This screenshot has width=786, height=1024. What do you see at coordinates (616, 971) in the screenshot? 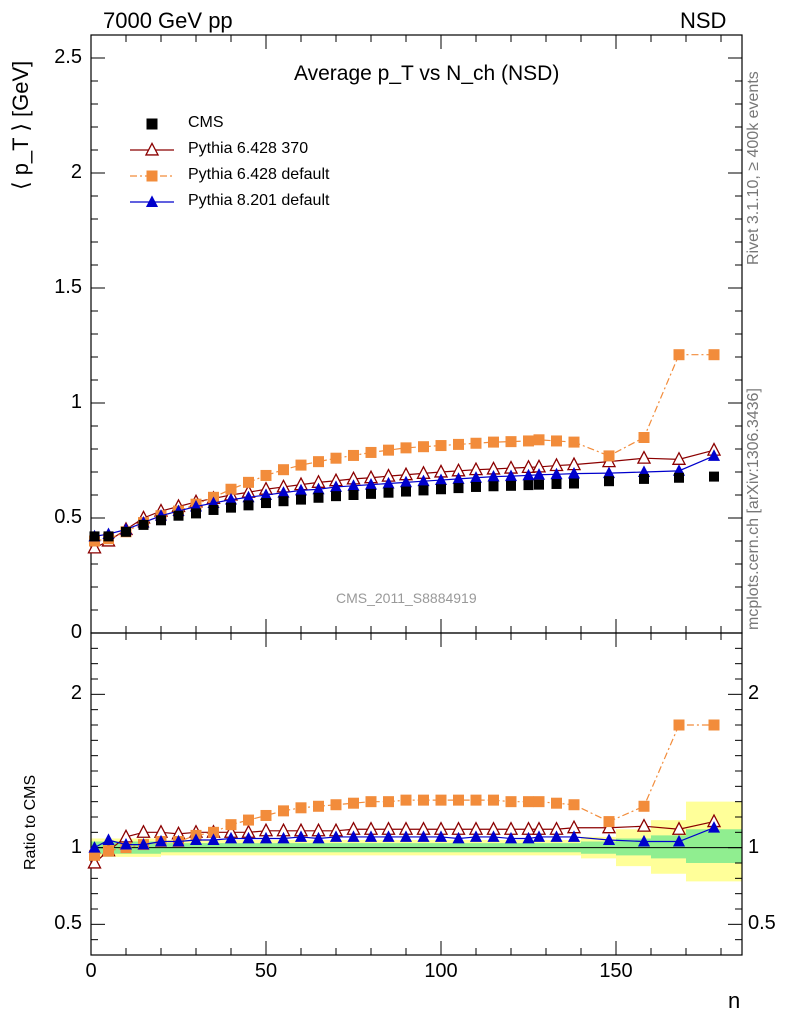
I see `x-tick-label: 150` at bounding box center [616, 971].